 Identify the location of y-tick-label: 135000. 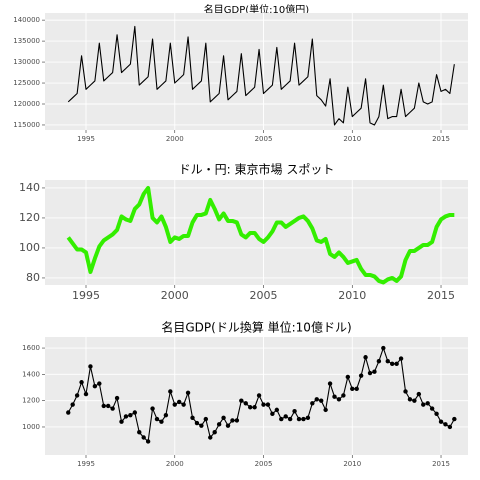
(26, 41).